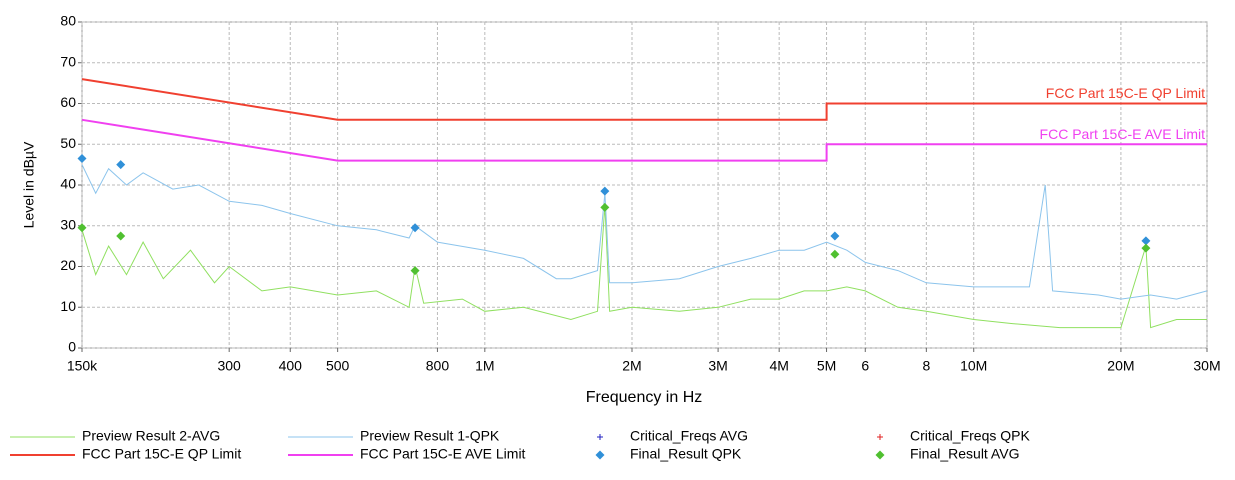  Describe the element at coordinates (29, 184) in the screenshot. I see `y-axis-label: Level in dBµV` at that location.